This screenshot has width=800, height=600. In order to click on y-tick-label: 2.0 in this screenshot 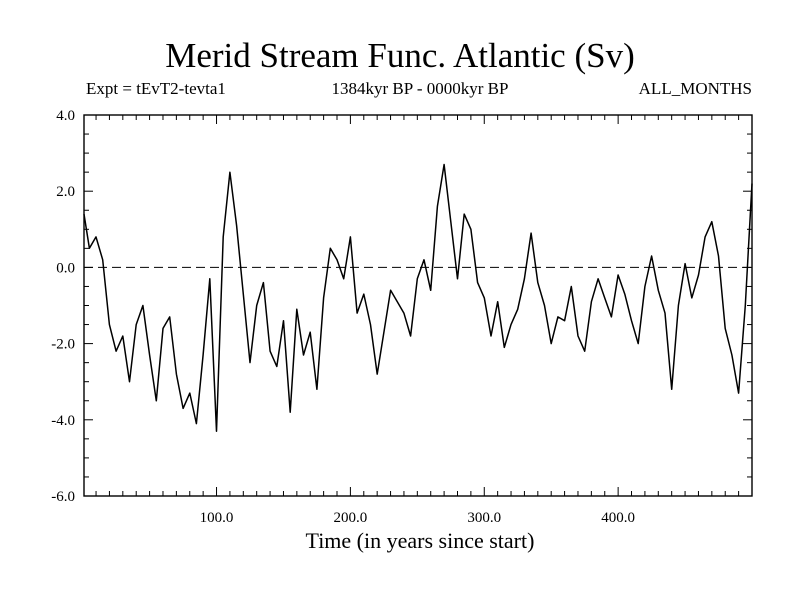, I will do `click(65, 192)`.